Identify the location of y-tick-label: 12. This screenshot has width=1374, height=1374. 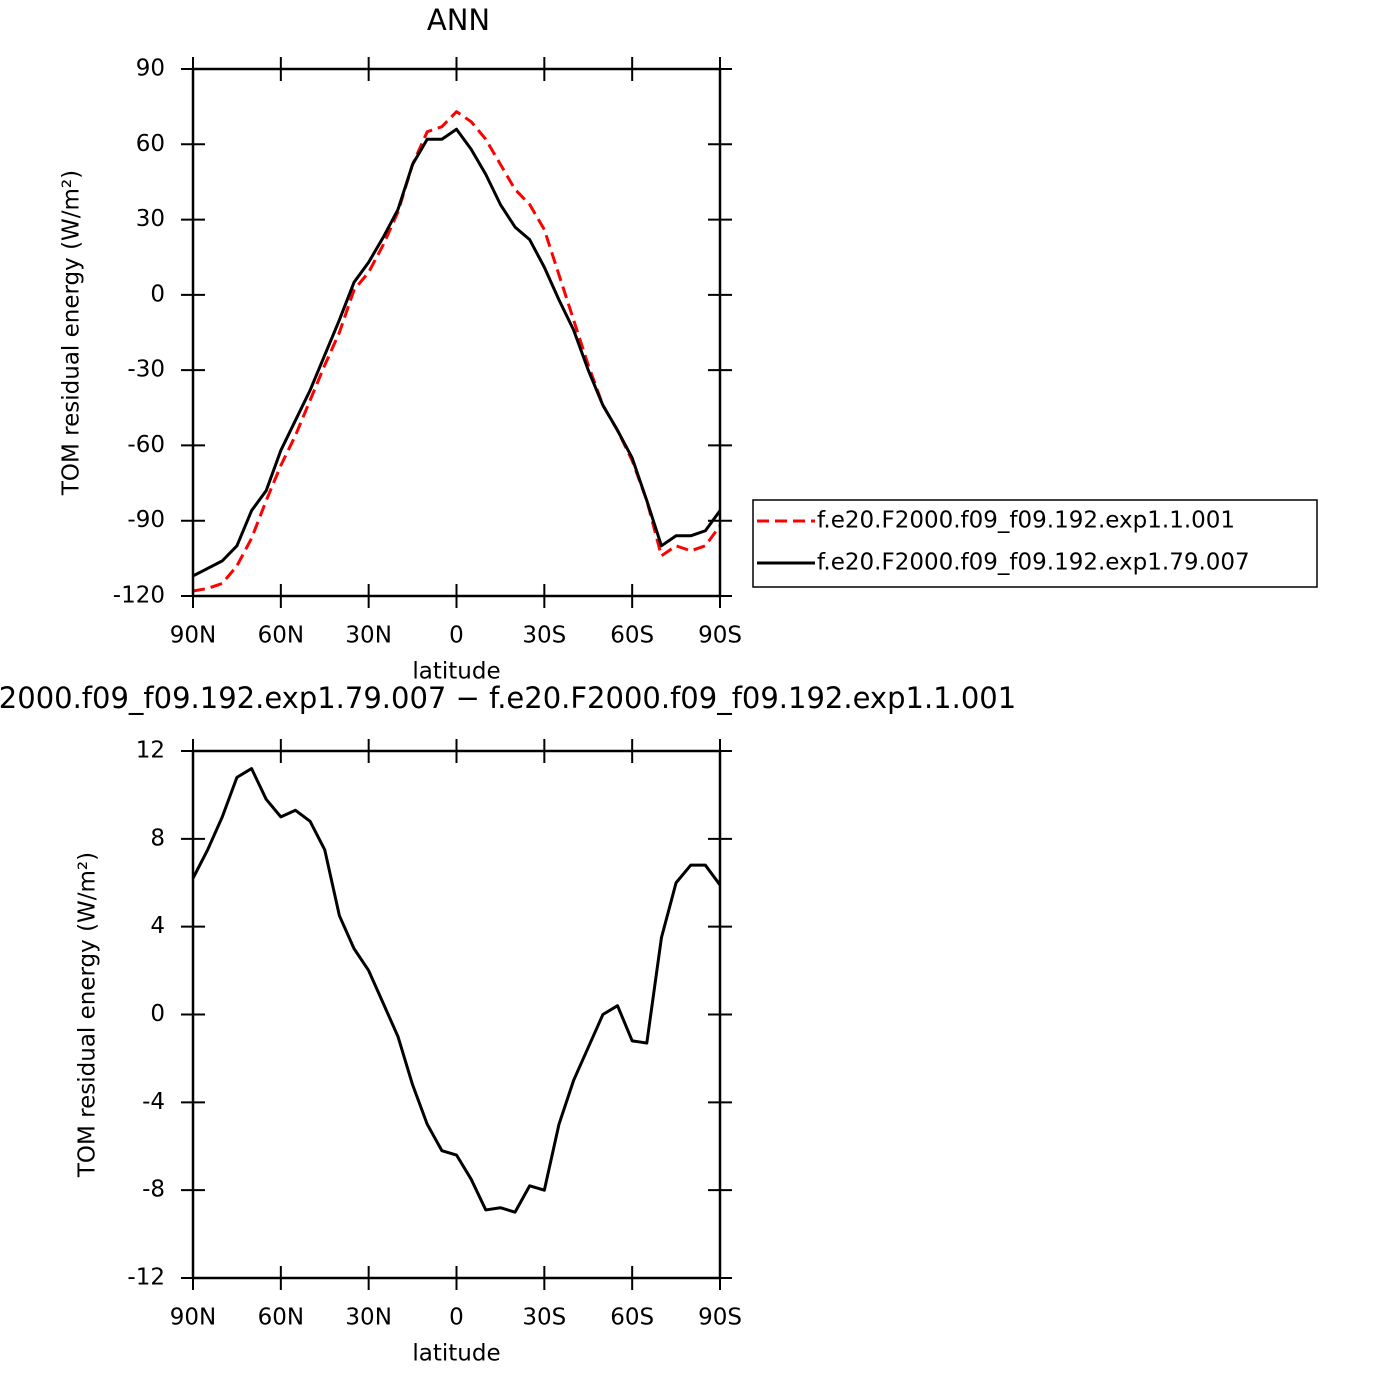
(150, 751).